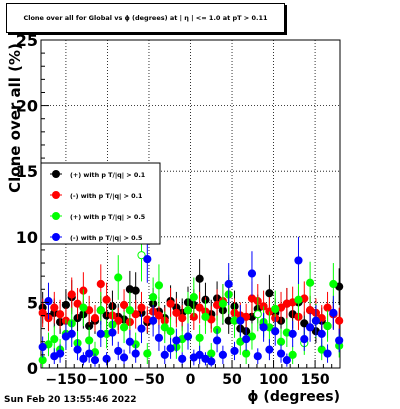 This screenshot has width=400, height=409. Describe the element at coordinates (106, 238) in the screenshot. I see `legend-label: (-) with p T/|q| > 0.5` at that location.